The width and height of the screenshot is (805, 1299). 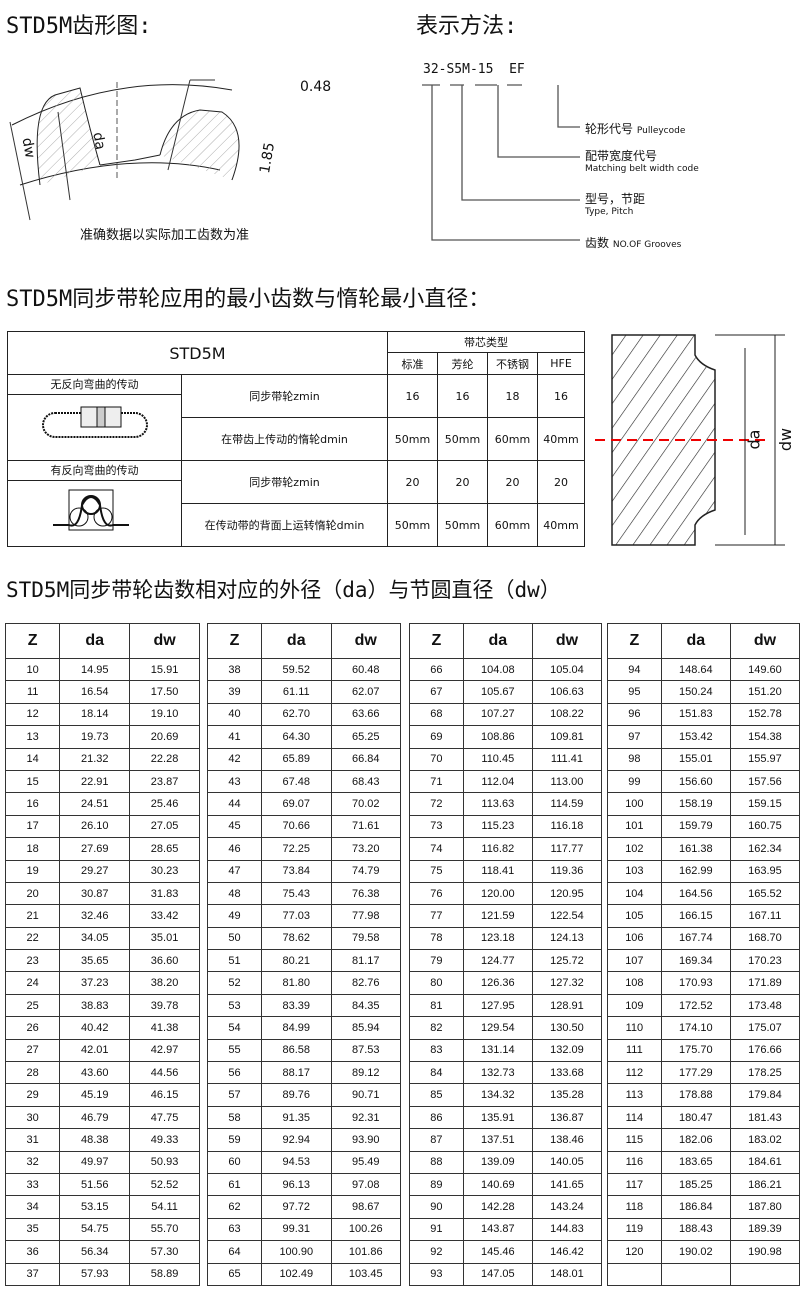 I want to click on table-row: 96 151.83 152.78, so click(x=704, y=714).